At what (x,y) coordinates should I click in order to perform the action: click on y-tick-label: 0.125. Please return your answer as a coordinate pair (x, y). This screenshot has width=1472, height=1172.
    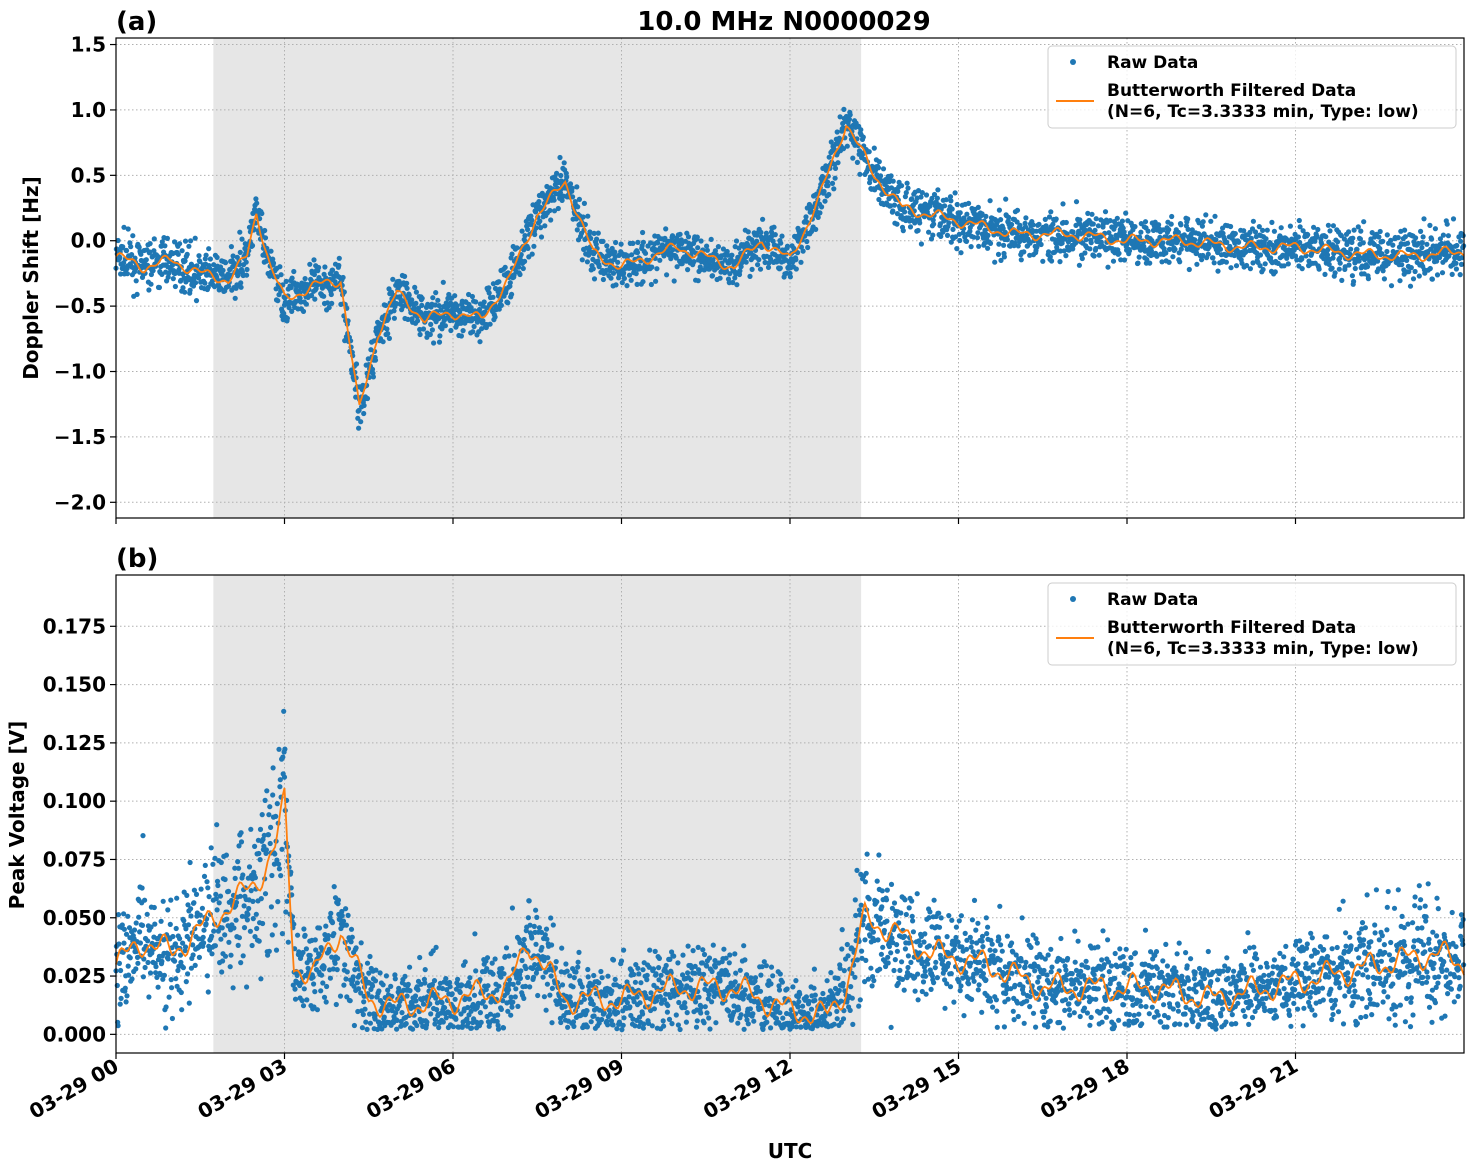
    Looking at the image, I should click on (74, 743).